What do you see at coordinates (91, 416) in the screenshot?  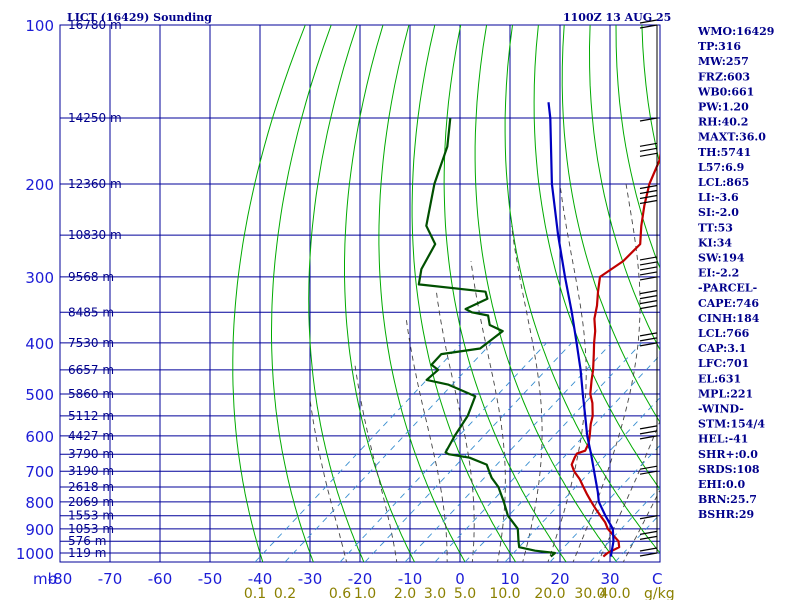 I see `height-label: 5112 m` at bounding box center [91, 416].